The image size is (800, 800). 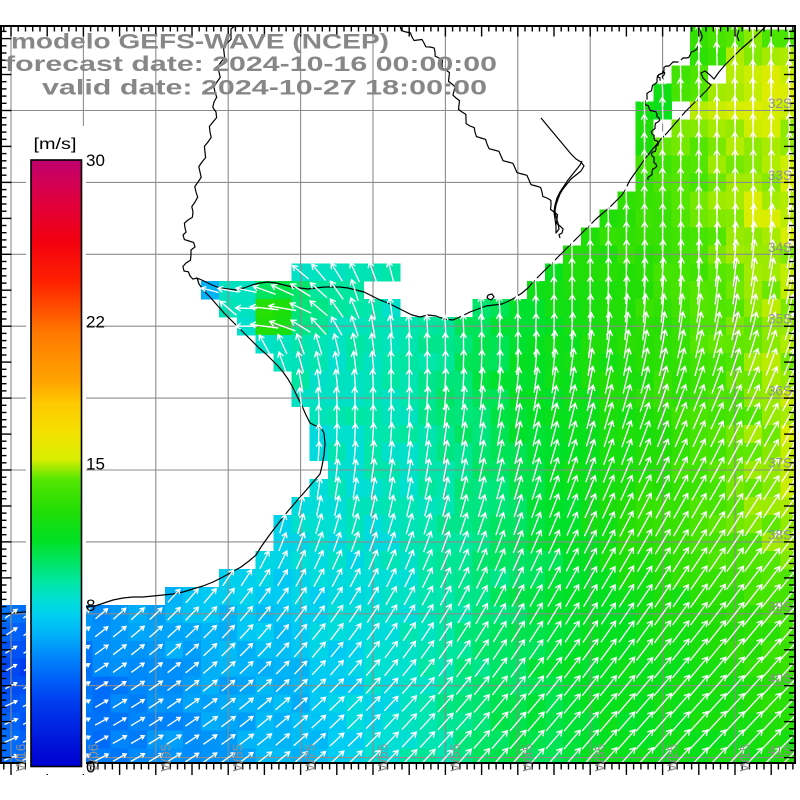 What do you see at coordinates (780, 678) in the screenshot?
I see `svg-text: 40S` at bounding box center [780, 678].